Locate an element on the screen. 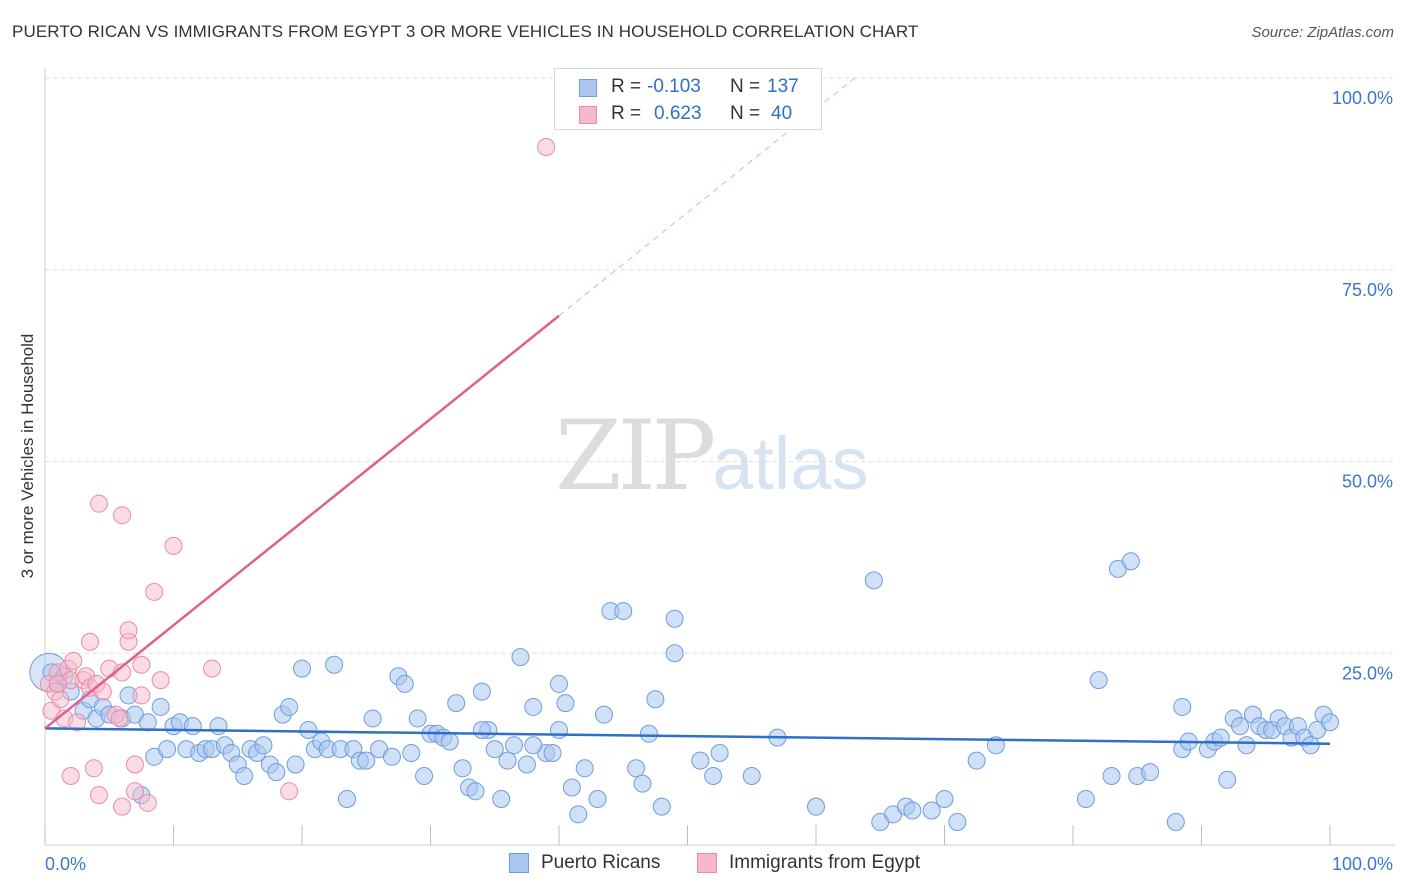 Image resolution: width=1406 pixels, height=892 pixels. bottom-legend-label: Immigrants from Egypt is located at coordinates (825, 862).